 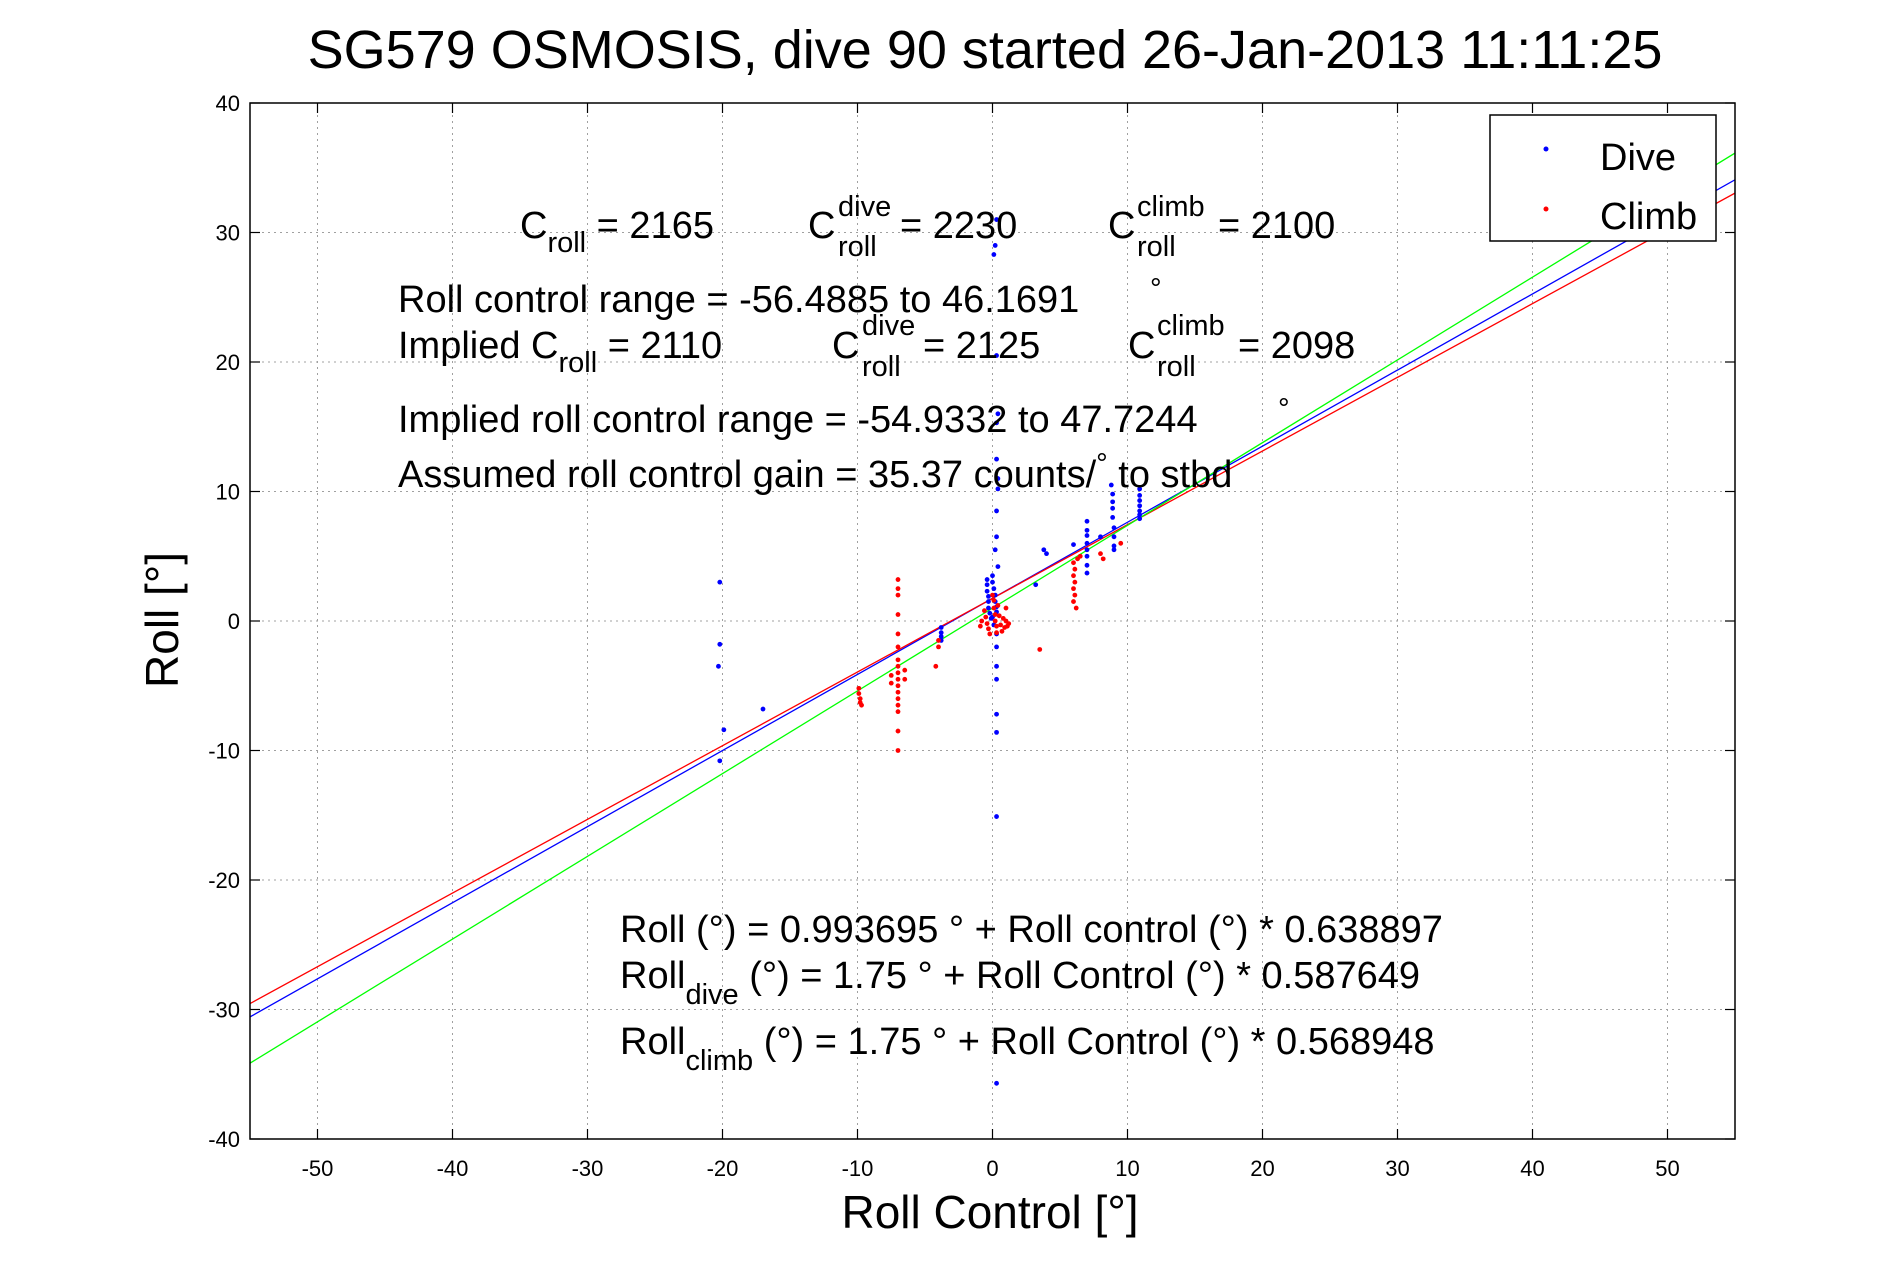 What do you see at coordinates (857, 247) in the screenshot?
I see `c-dive-sub: roll` at bounding box center [857, 247].